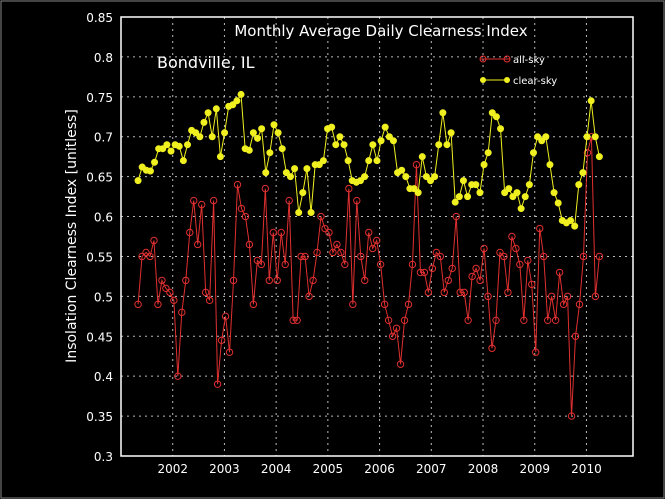 The width and height of the screenshot is (665, 499). Describe the element at coordinates (99, 417) in the screenshot. I see `y-tick-label: 0.35` at that location.